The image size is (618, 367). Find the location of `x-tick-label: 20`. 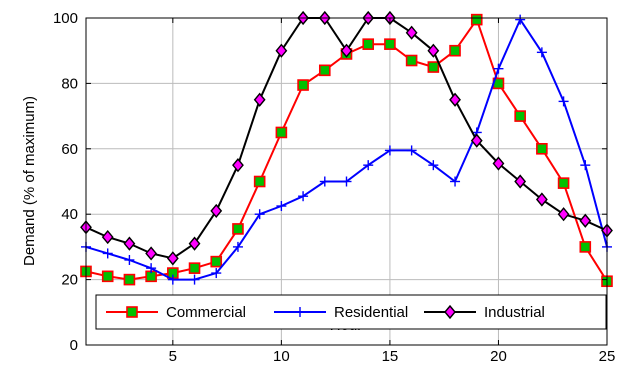

x-tick-label: 20 is located at coordinates (498, 356).